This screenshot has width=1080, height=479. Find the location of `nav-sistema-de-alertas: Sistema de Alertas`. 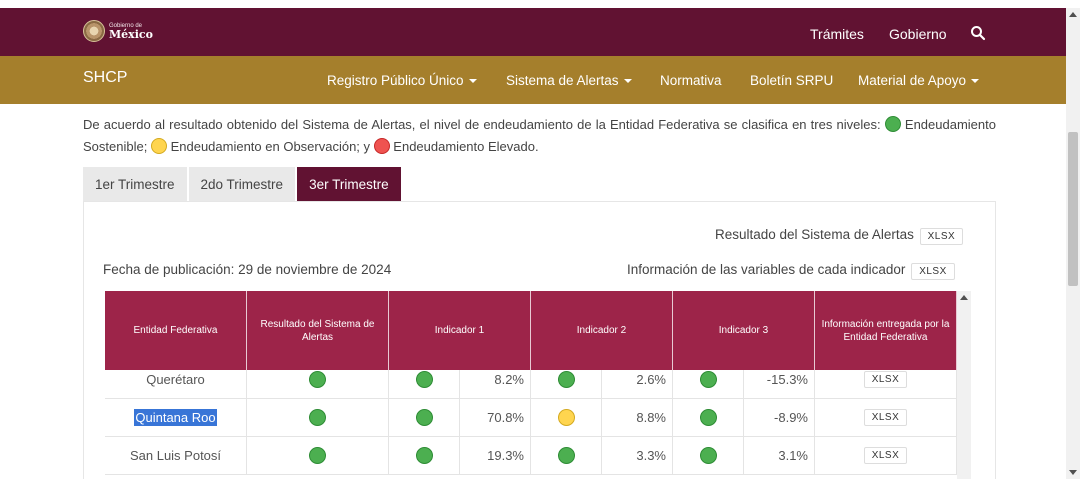

nav-sistema-de-alertas: Sistema de Alertas is located at coordinates (569, 80).